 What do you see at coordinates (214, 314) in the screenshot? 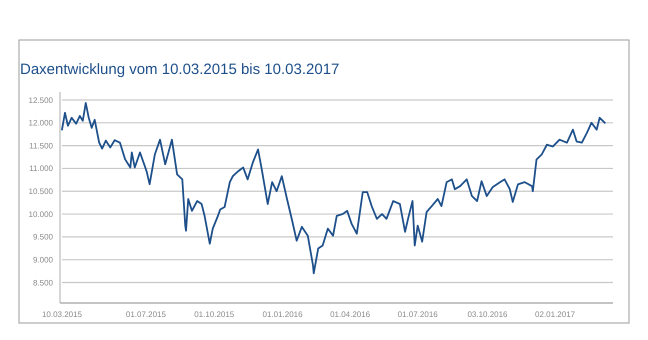
I see `x-tick-label: 01.10.2015` at bounding box center [214, 314].